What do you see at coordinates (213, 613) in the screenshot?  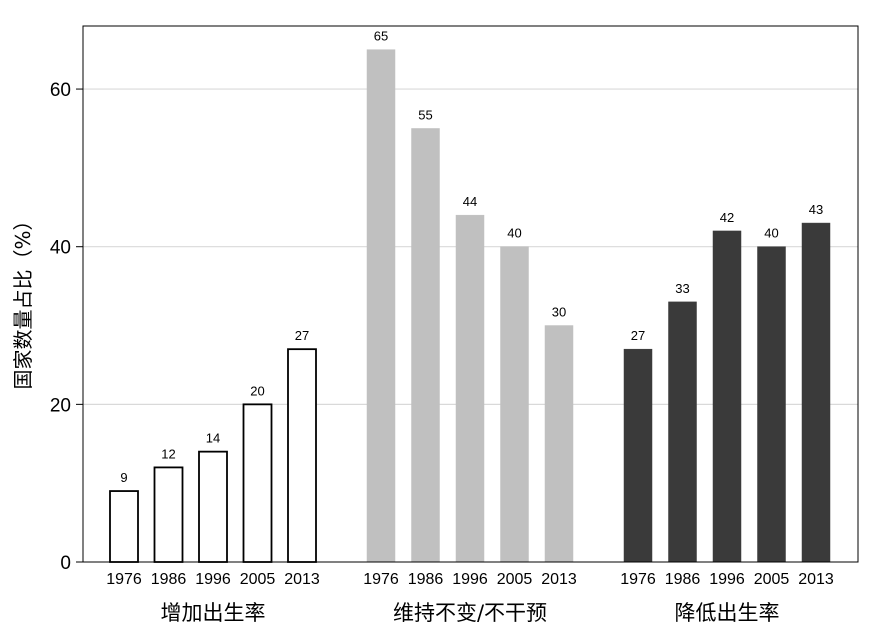 I see `group-label: 增加出生率` at bounding box center [213, 613].